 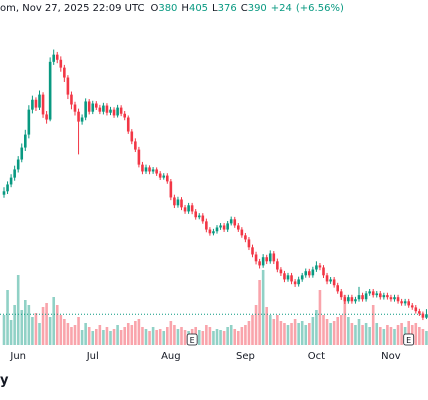 I want to click on x-tick-label: Jul, so click(x=92, y=356).